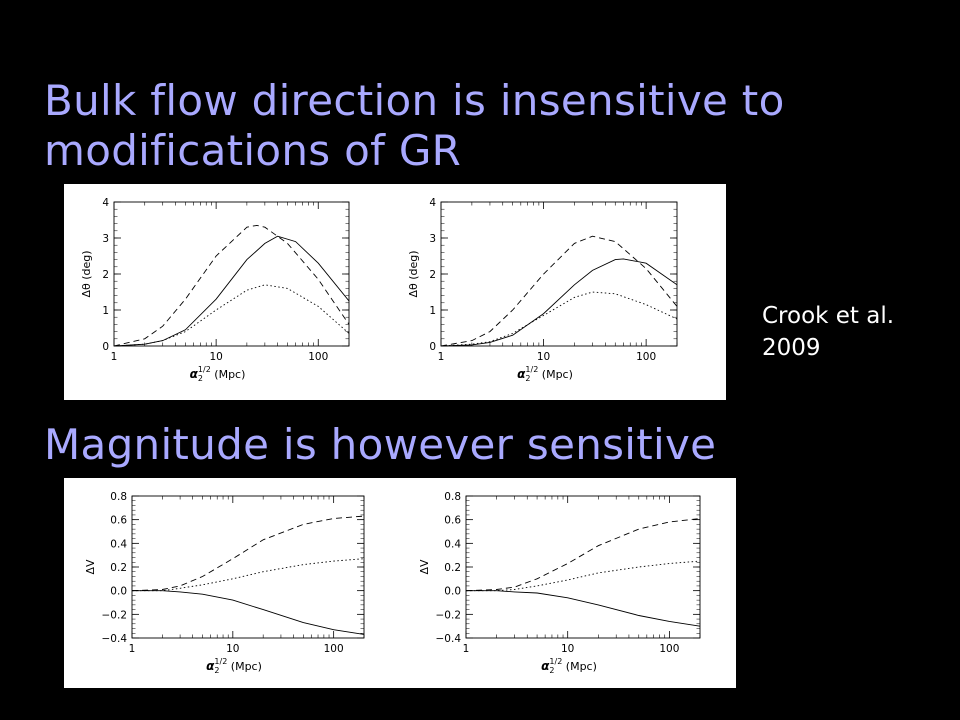  Describe the element at coordinates (791, 348) in the screenshot. I see `citation-year: 2009` at that location.